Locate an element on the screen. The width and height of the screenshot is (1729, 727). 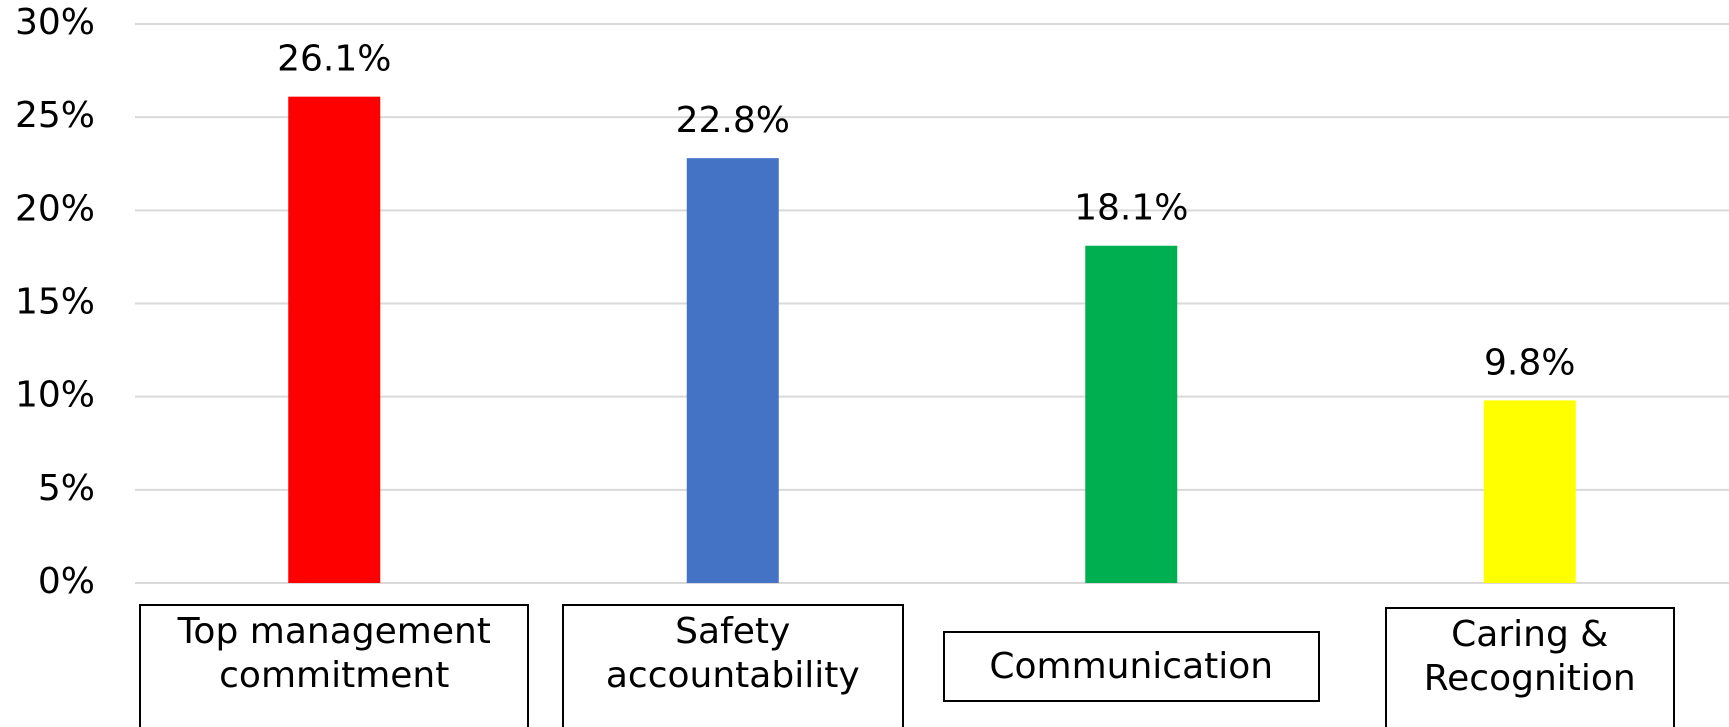
data-label: 22.8% is located at coordinates (733, 120).